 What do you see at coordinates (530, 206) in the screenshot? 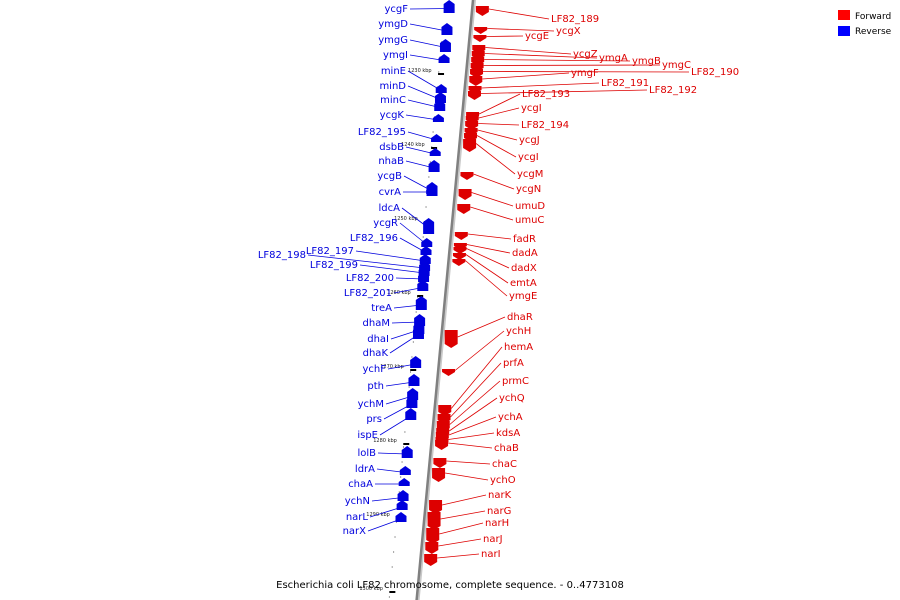
I see `forward-gene-label: umuD` at bounding box center [530, 206].